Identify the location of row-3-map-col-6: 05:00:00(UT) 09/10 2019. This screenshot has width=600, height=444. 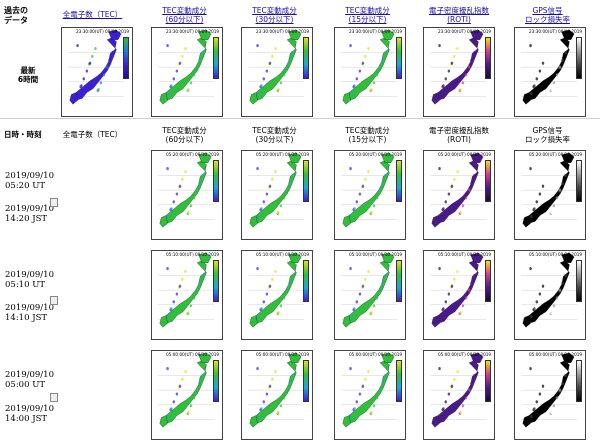
(550, 395).